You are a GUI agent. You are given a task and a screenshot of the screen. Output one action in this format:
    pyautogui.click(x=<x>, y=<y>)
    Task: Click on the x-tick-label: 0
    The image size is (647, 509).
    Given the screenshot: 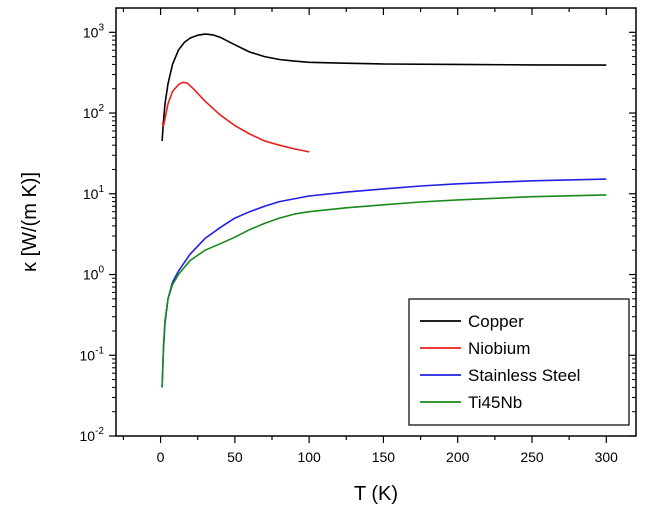 What is the action you would take?
    pyautogui.click(x=161, y=457)
    